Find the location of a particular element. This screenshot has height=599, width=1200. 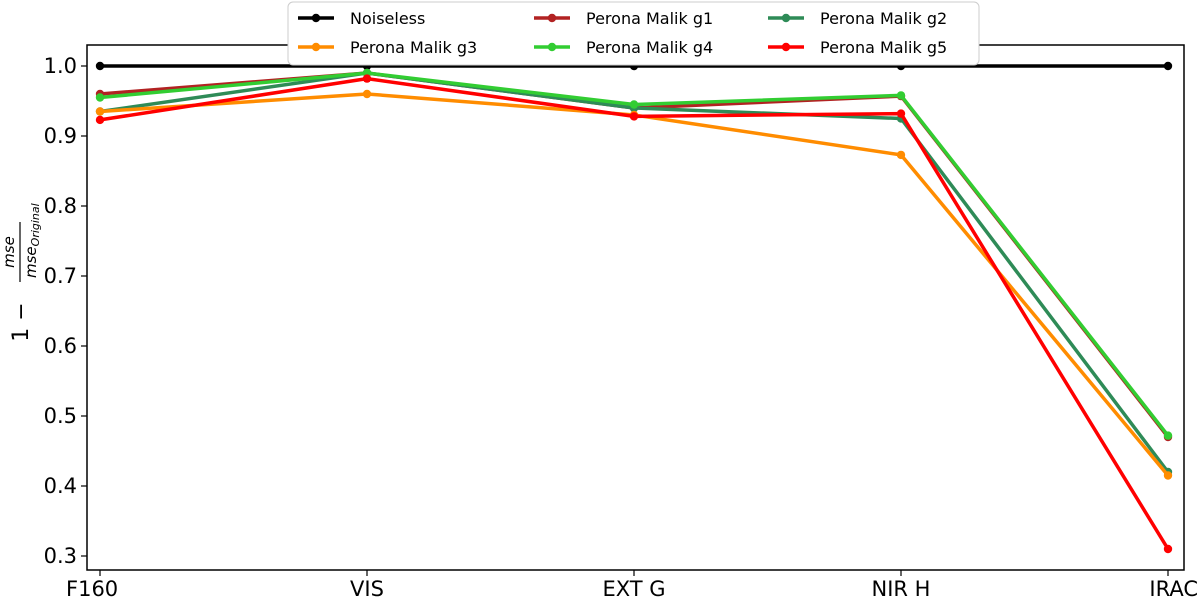

svg-text: 1 − is located at coordinates (21, 321).